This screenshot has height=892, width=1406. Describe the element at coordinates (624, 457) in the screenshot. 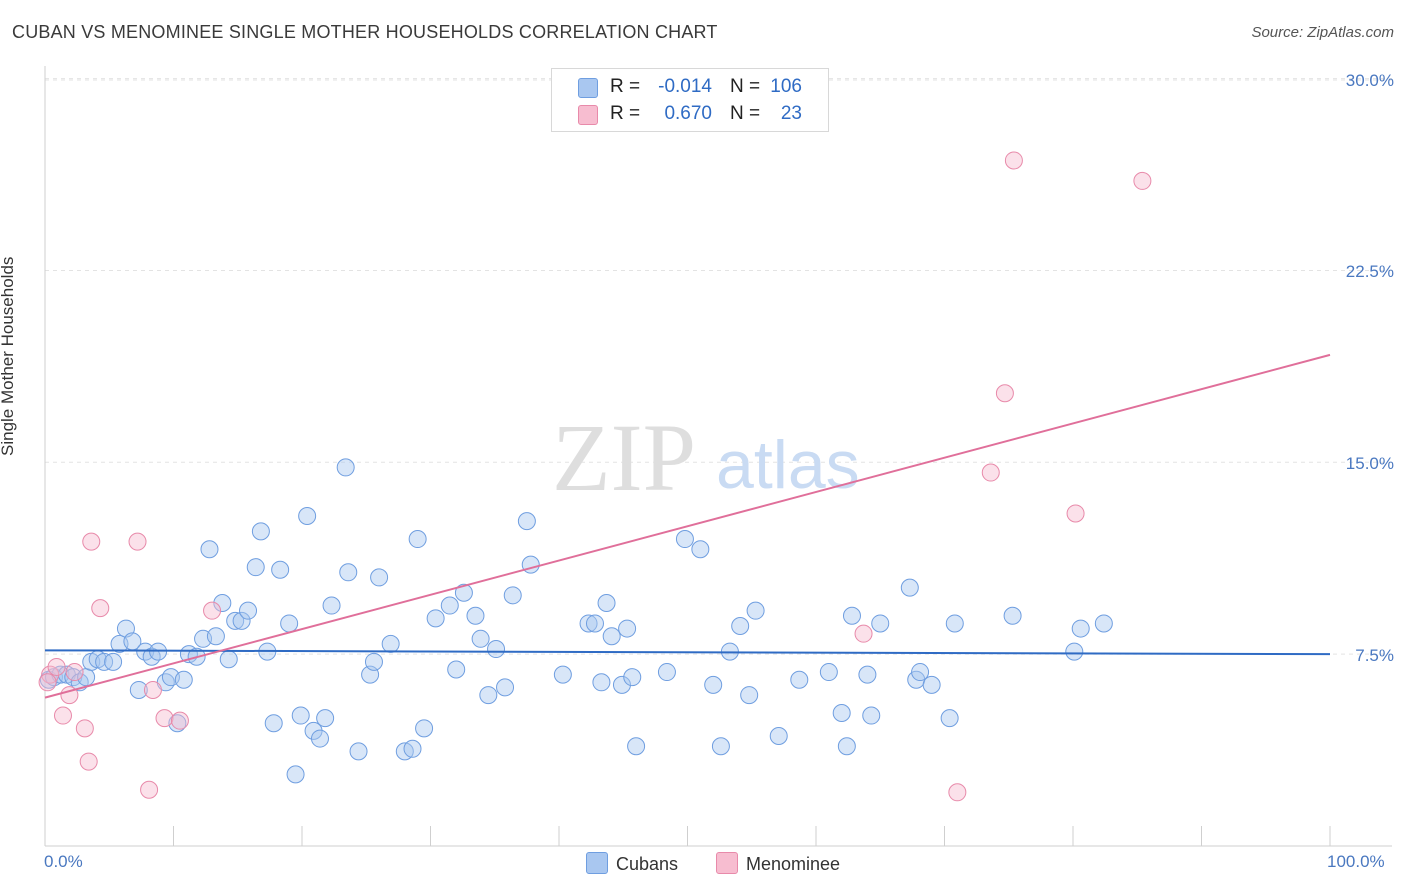

I see `watermark-zip: ZIP` at that location.